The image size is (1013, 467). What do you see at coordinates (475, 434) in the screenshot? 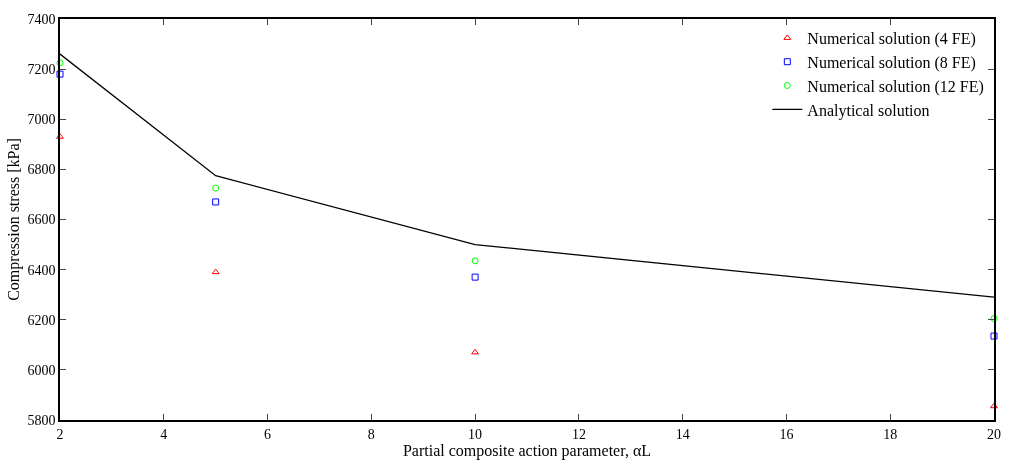
I see `x-tick-label: 10` at bounding box center [475, 434].